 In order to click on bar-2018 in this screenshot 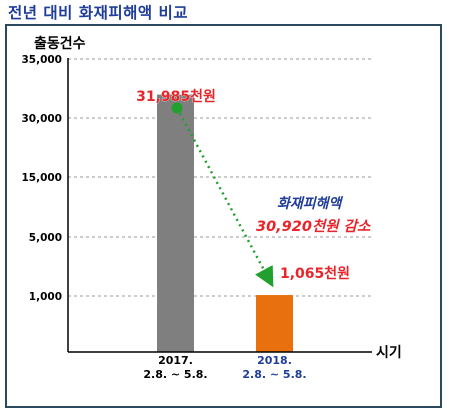, I will do `click(274, 323)`.